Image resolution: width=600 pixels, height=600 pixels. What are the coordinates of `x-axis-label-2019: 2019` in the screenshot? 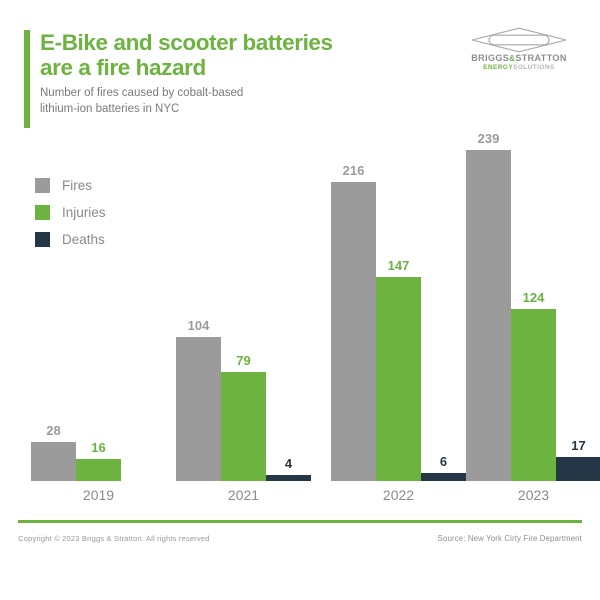 It's located at (98, 495).